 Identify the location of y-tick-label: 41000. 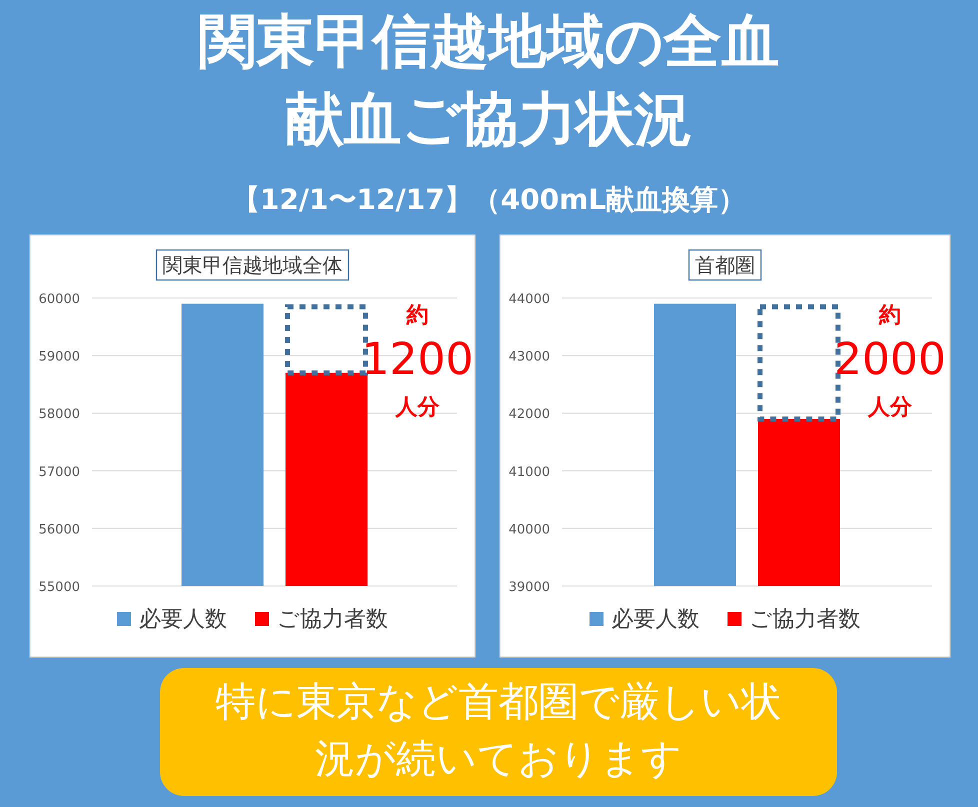
(529, 472).